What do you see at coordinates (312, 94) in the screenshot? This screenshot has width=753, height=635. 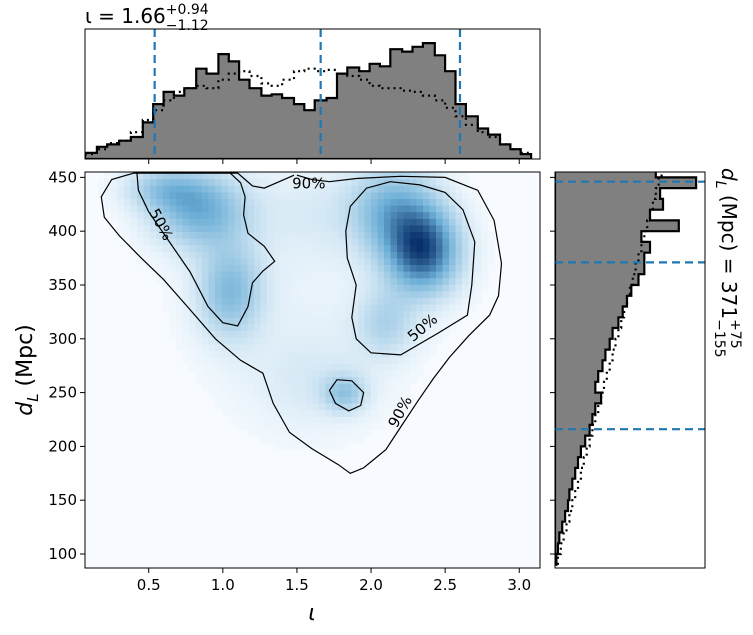 I see `top-histogram-frame` at bounding box center [312, 94].